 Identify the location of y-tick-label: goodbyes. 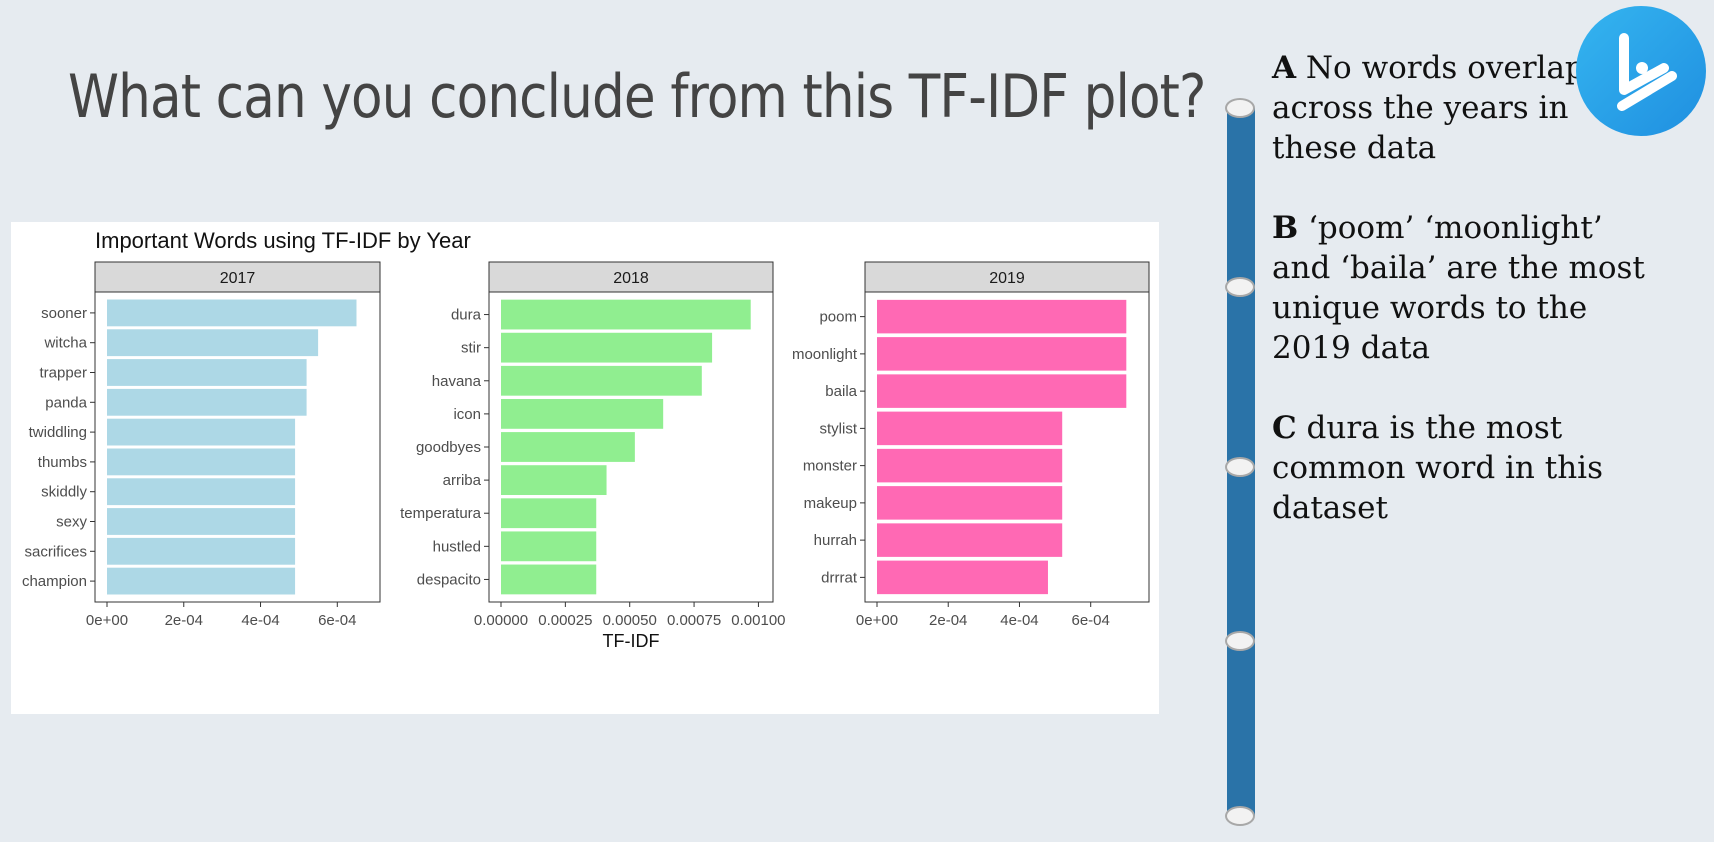
(448, 447).